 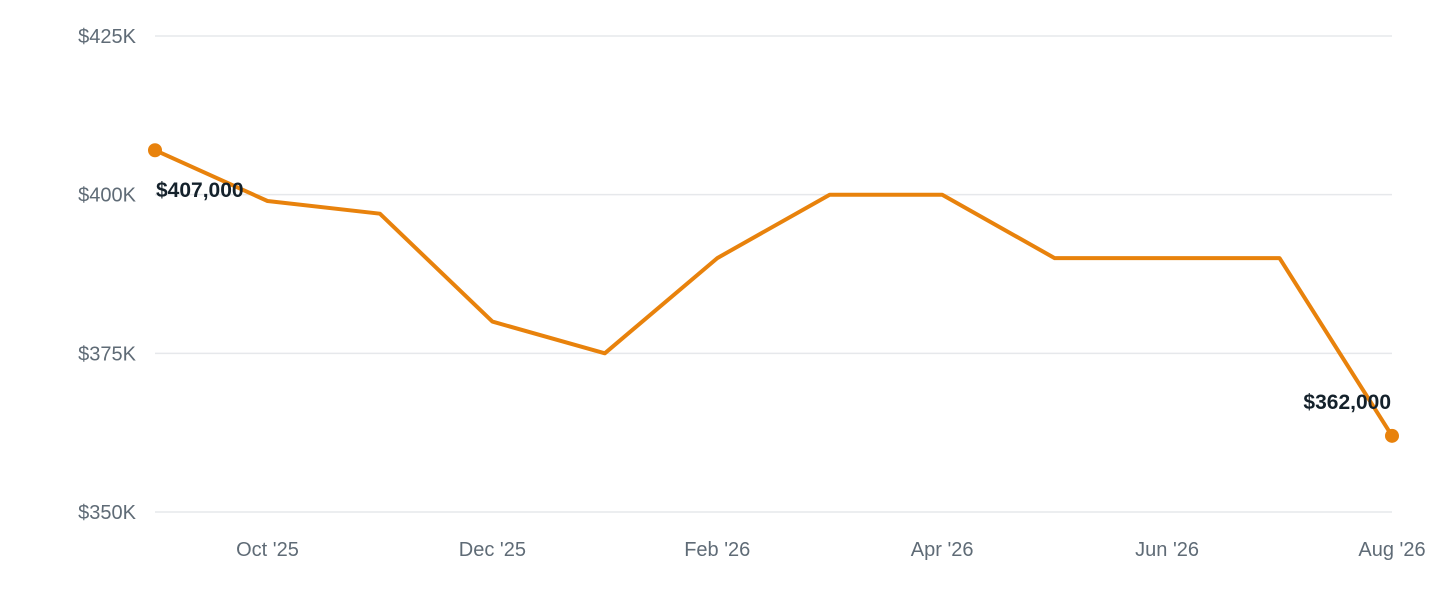 What do you see at coordinates (107, 196) in the screenshot?
I see `y-tick-label: $400K` at bounding box center [107, 196].